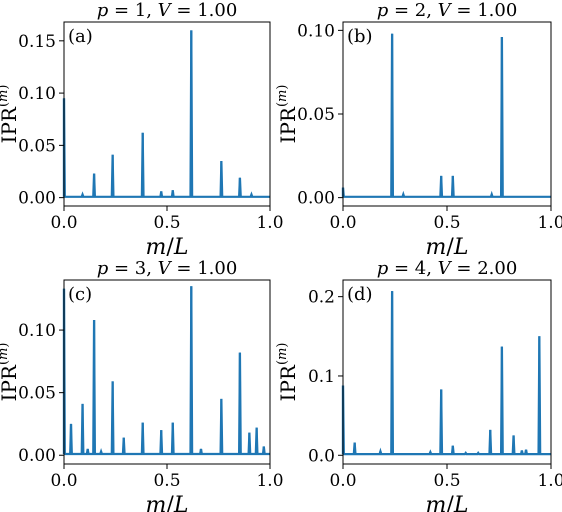 The width and height of the screenshot is (562, 512). What do you see at coordinates (321, 298) in the screenshot?
I see `y-tick-label: 0.2` at bounding box center [321, 298].